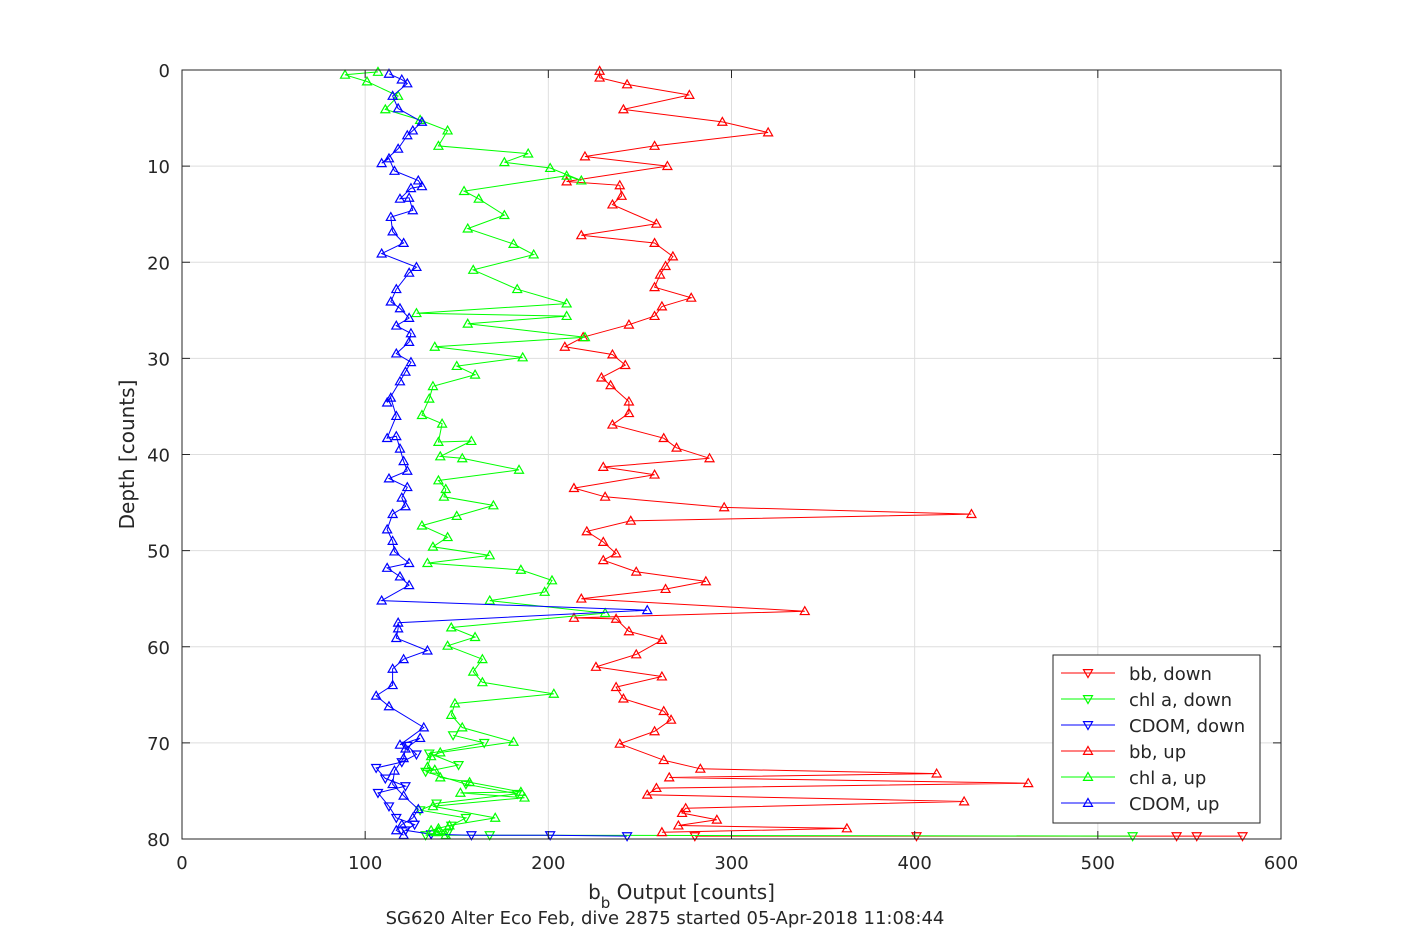  What do you see at coordinates (692, 892) in the screenshot?
I see `x-axis-label-rest: Output [counts]` at bounding box center [692, 892].